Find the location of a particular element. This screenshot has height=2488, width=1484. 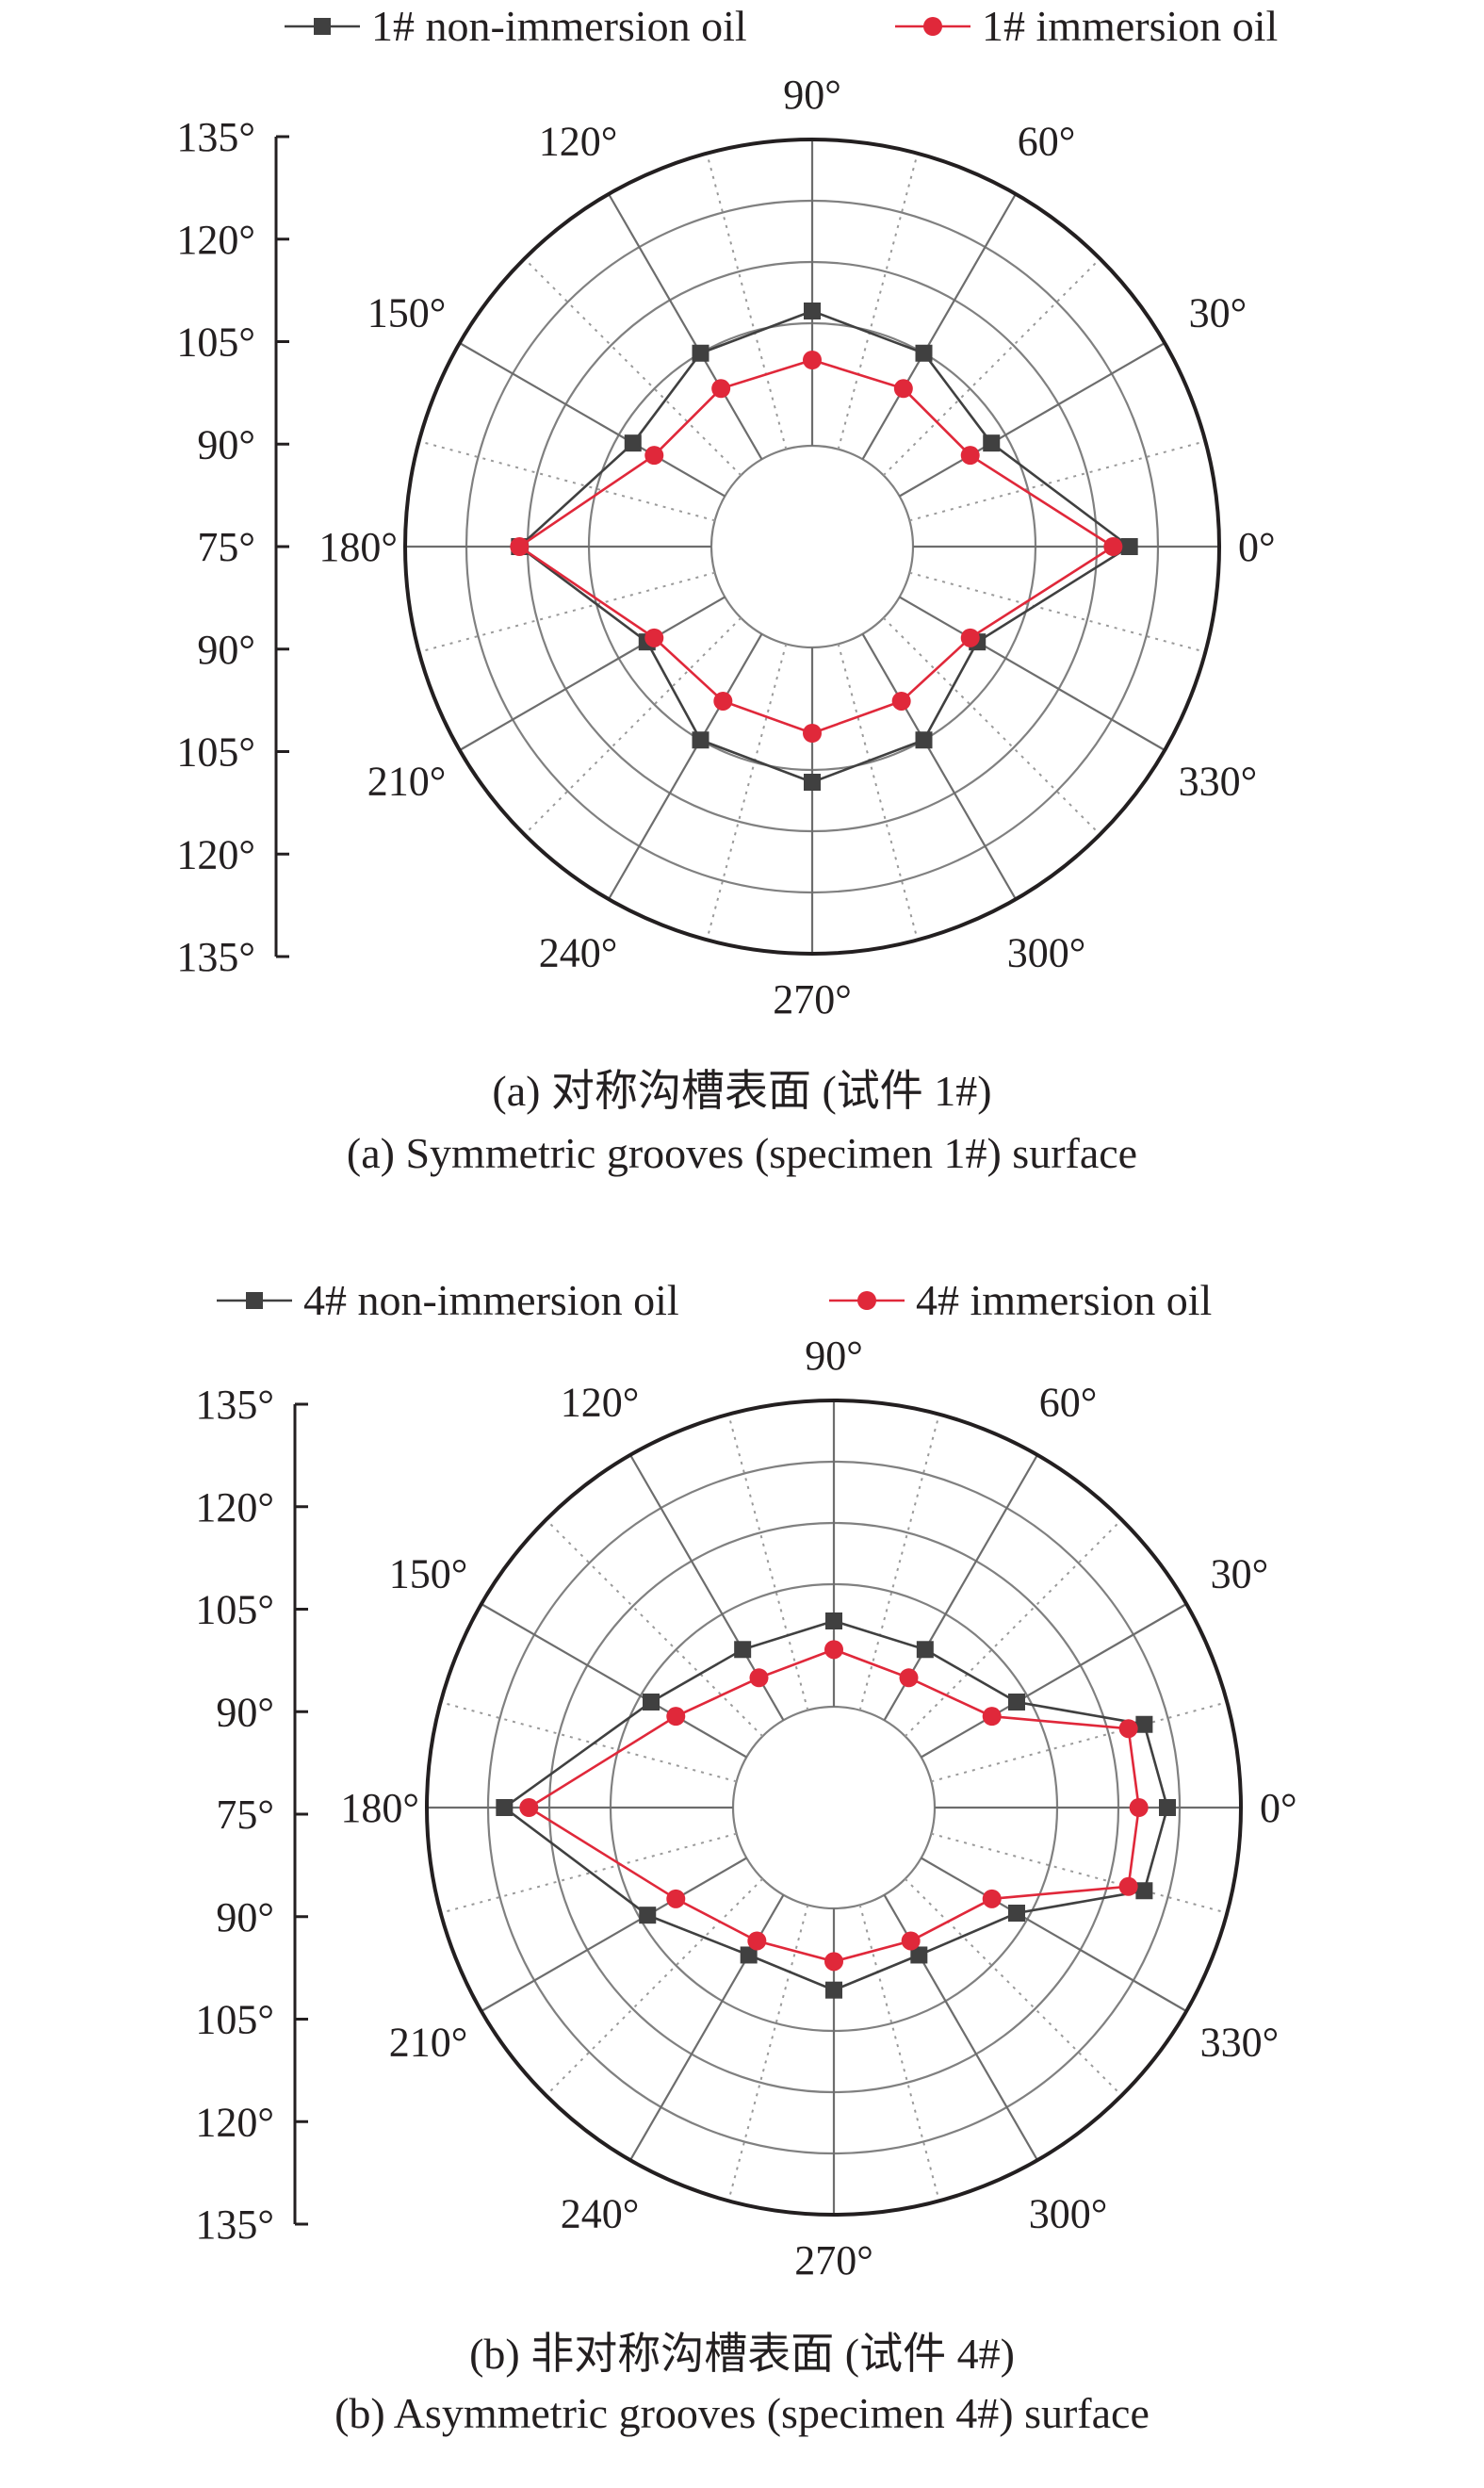

radial-tick-label: 75° is located at coordinates (245, 1815).